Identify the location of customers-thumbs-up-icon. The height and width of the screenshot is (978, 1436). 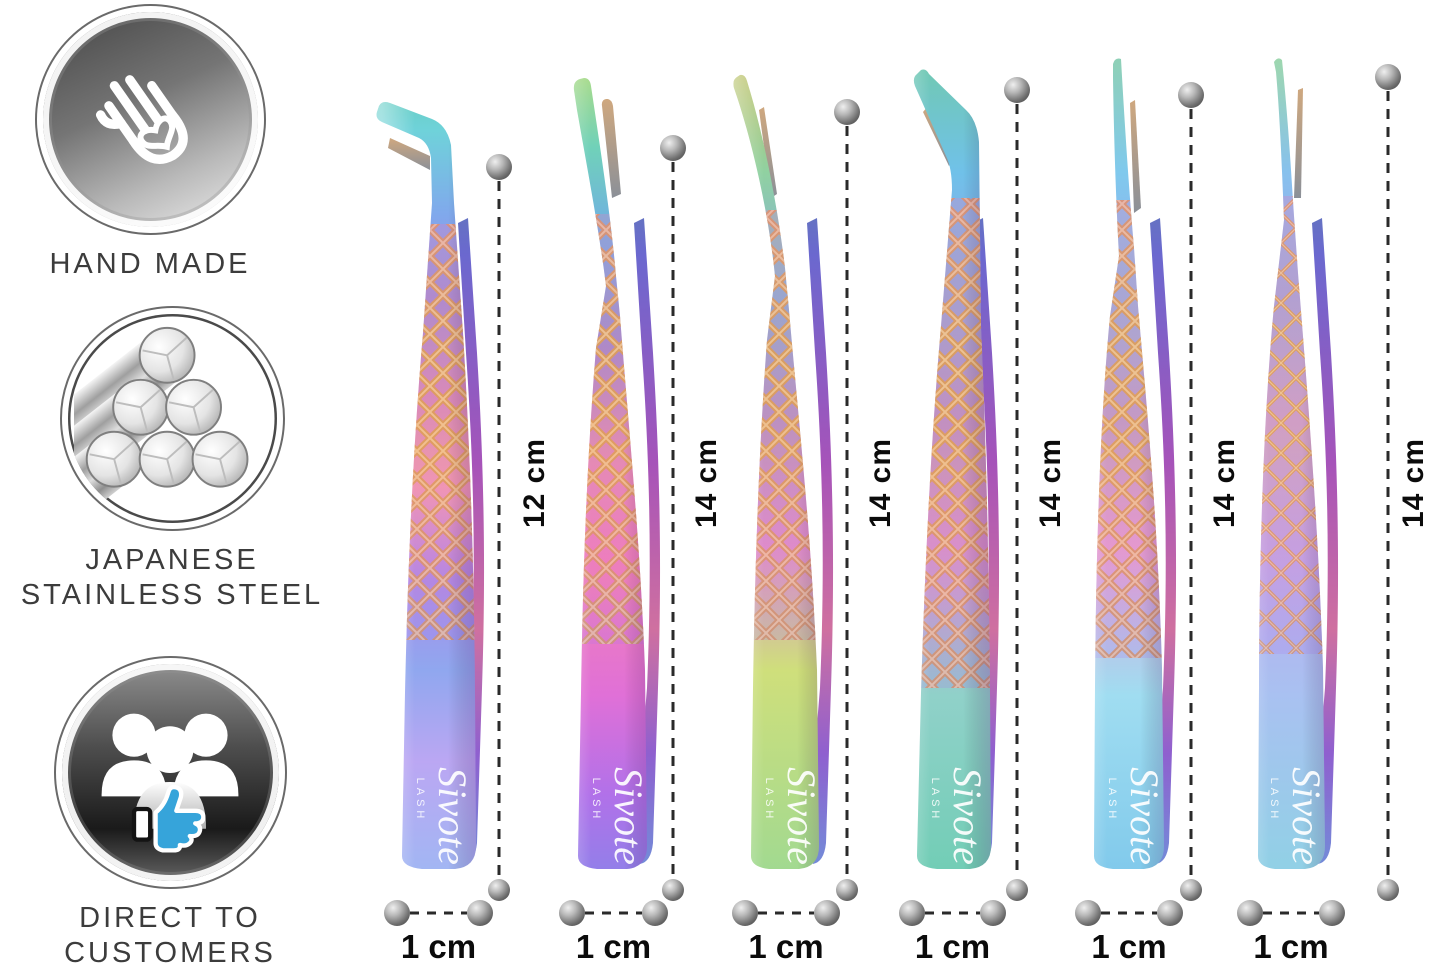
(170, 783).